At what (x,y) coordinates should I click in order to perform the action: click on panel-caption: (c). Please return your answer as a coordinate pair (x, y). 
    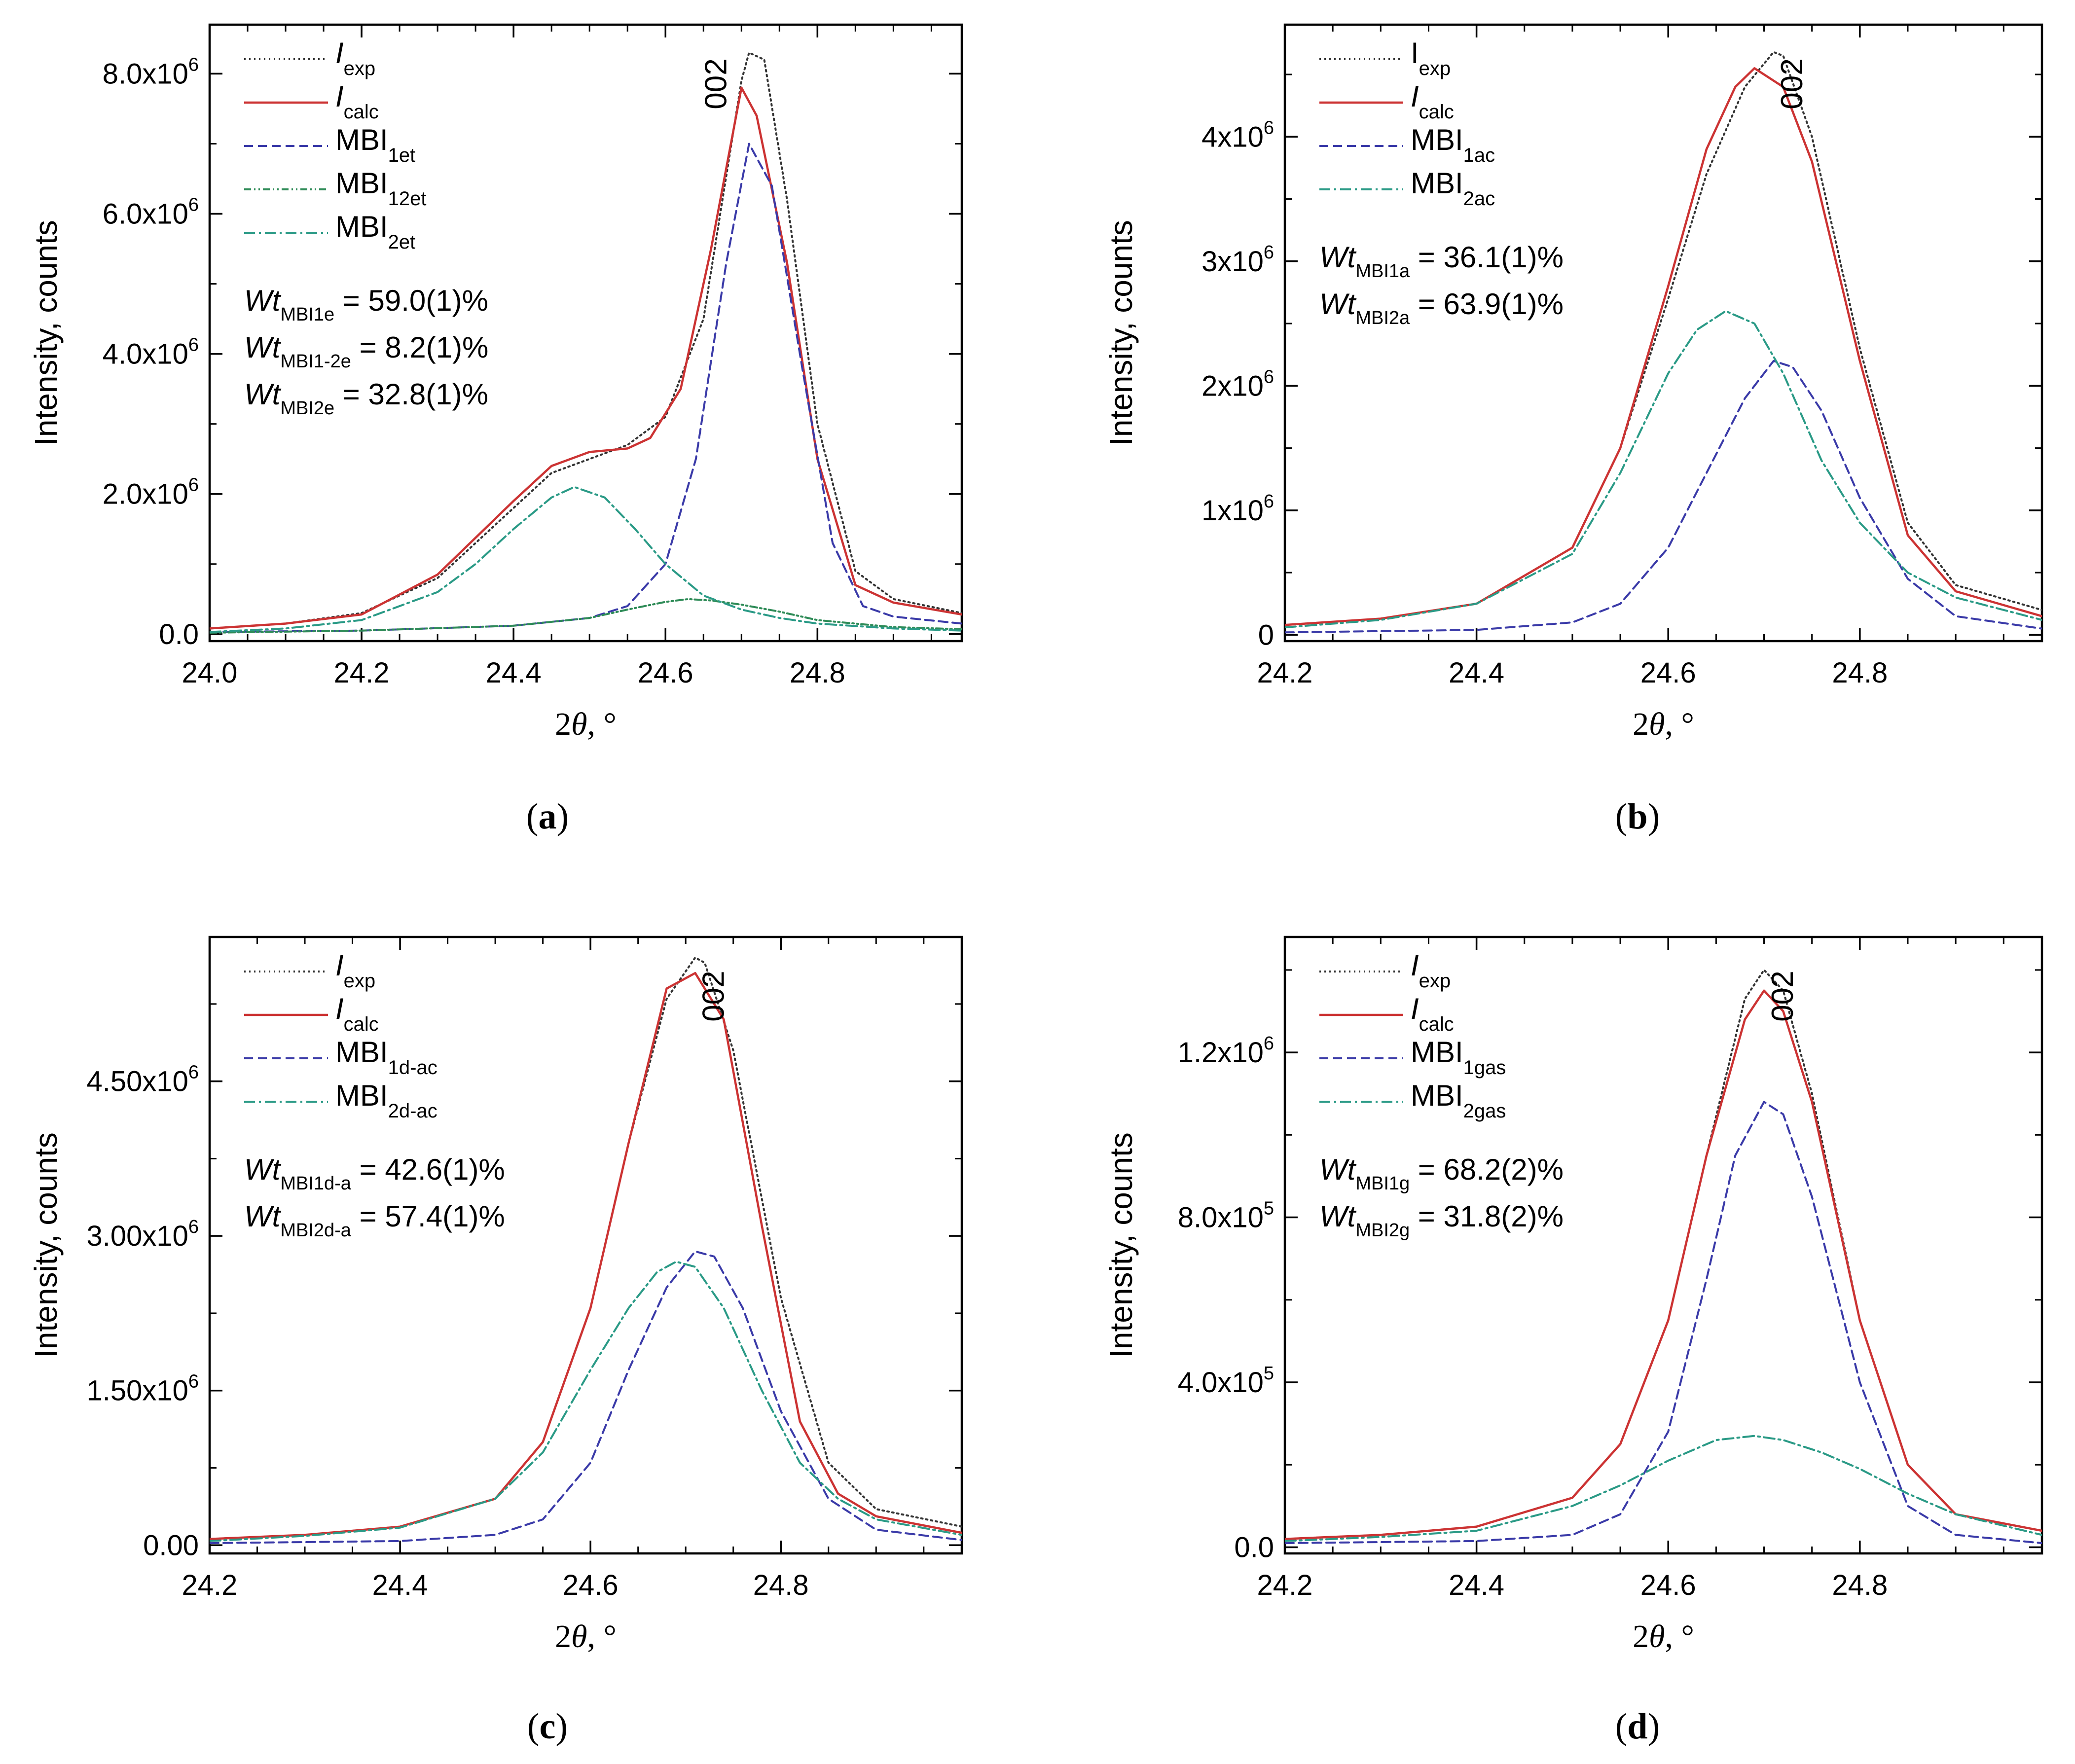
    Looking at the image, I should click on (547, 1726).